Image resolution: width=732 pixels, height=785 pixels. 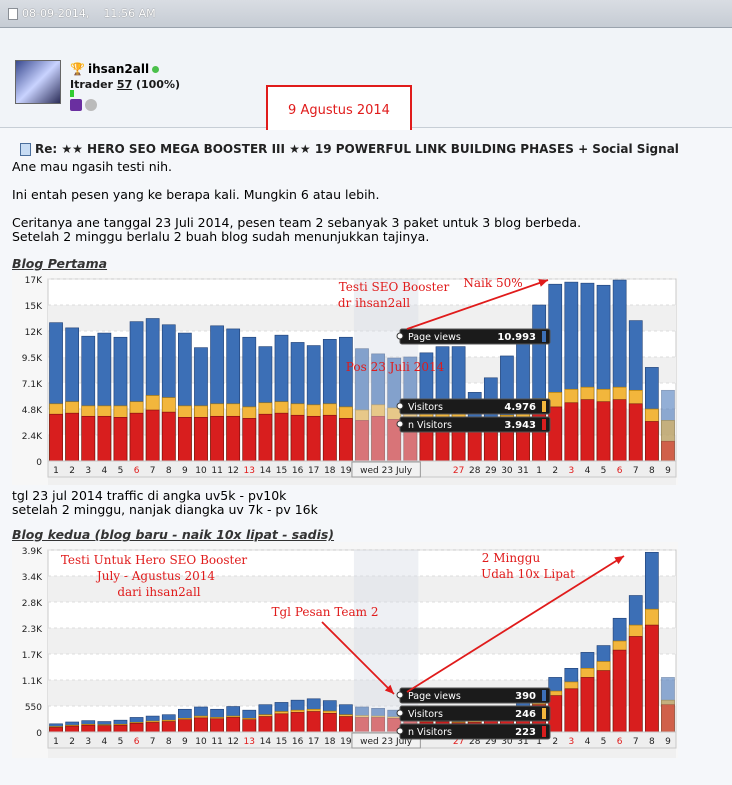 What do you see at coordinates (129, 13) in the screenshot?
I see `post-time: 11:56 AM` at bounding box center [129, 13].